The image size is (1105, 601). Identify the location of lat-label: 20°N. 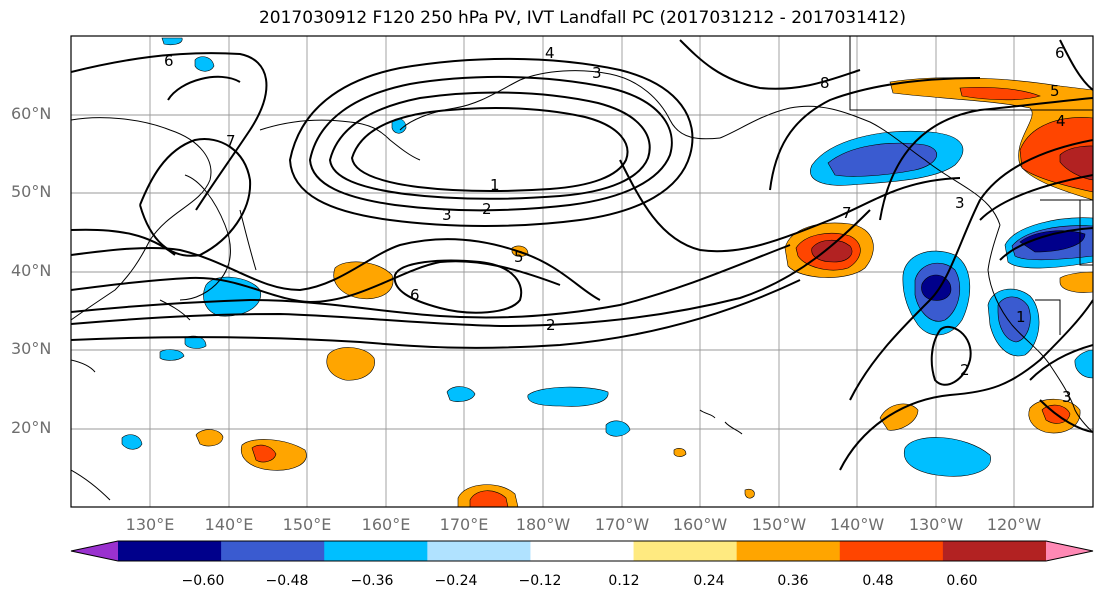
(31, 427).